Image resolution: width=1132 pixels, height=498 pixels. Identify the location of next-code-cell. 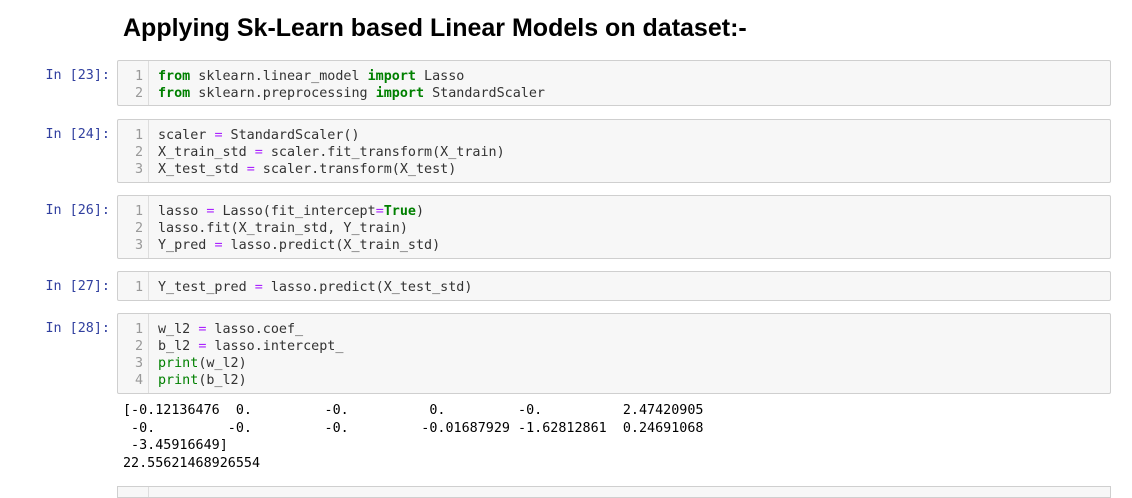
(614, 492).